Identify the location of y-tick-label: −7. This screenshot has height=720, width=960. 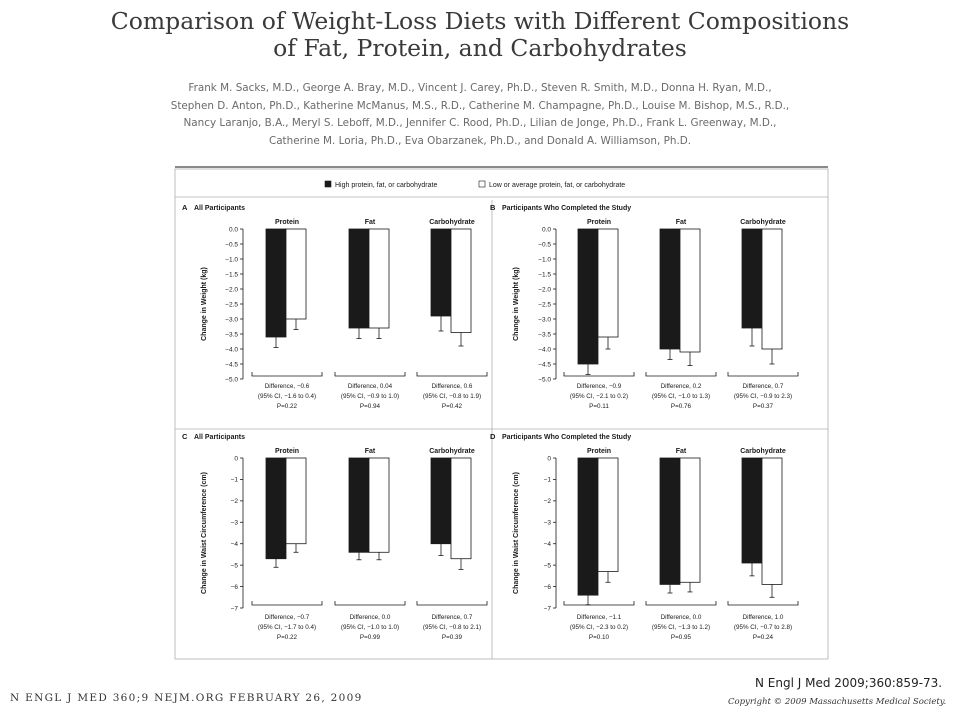
(235, 608).